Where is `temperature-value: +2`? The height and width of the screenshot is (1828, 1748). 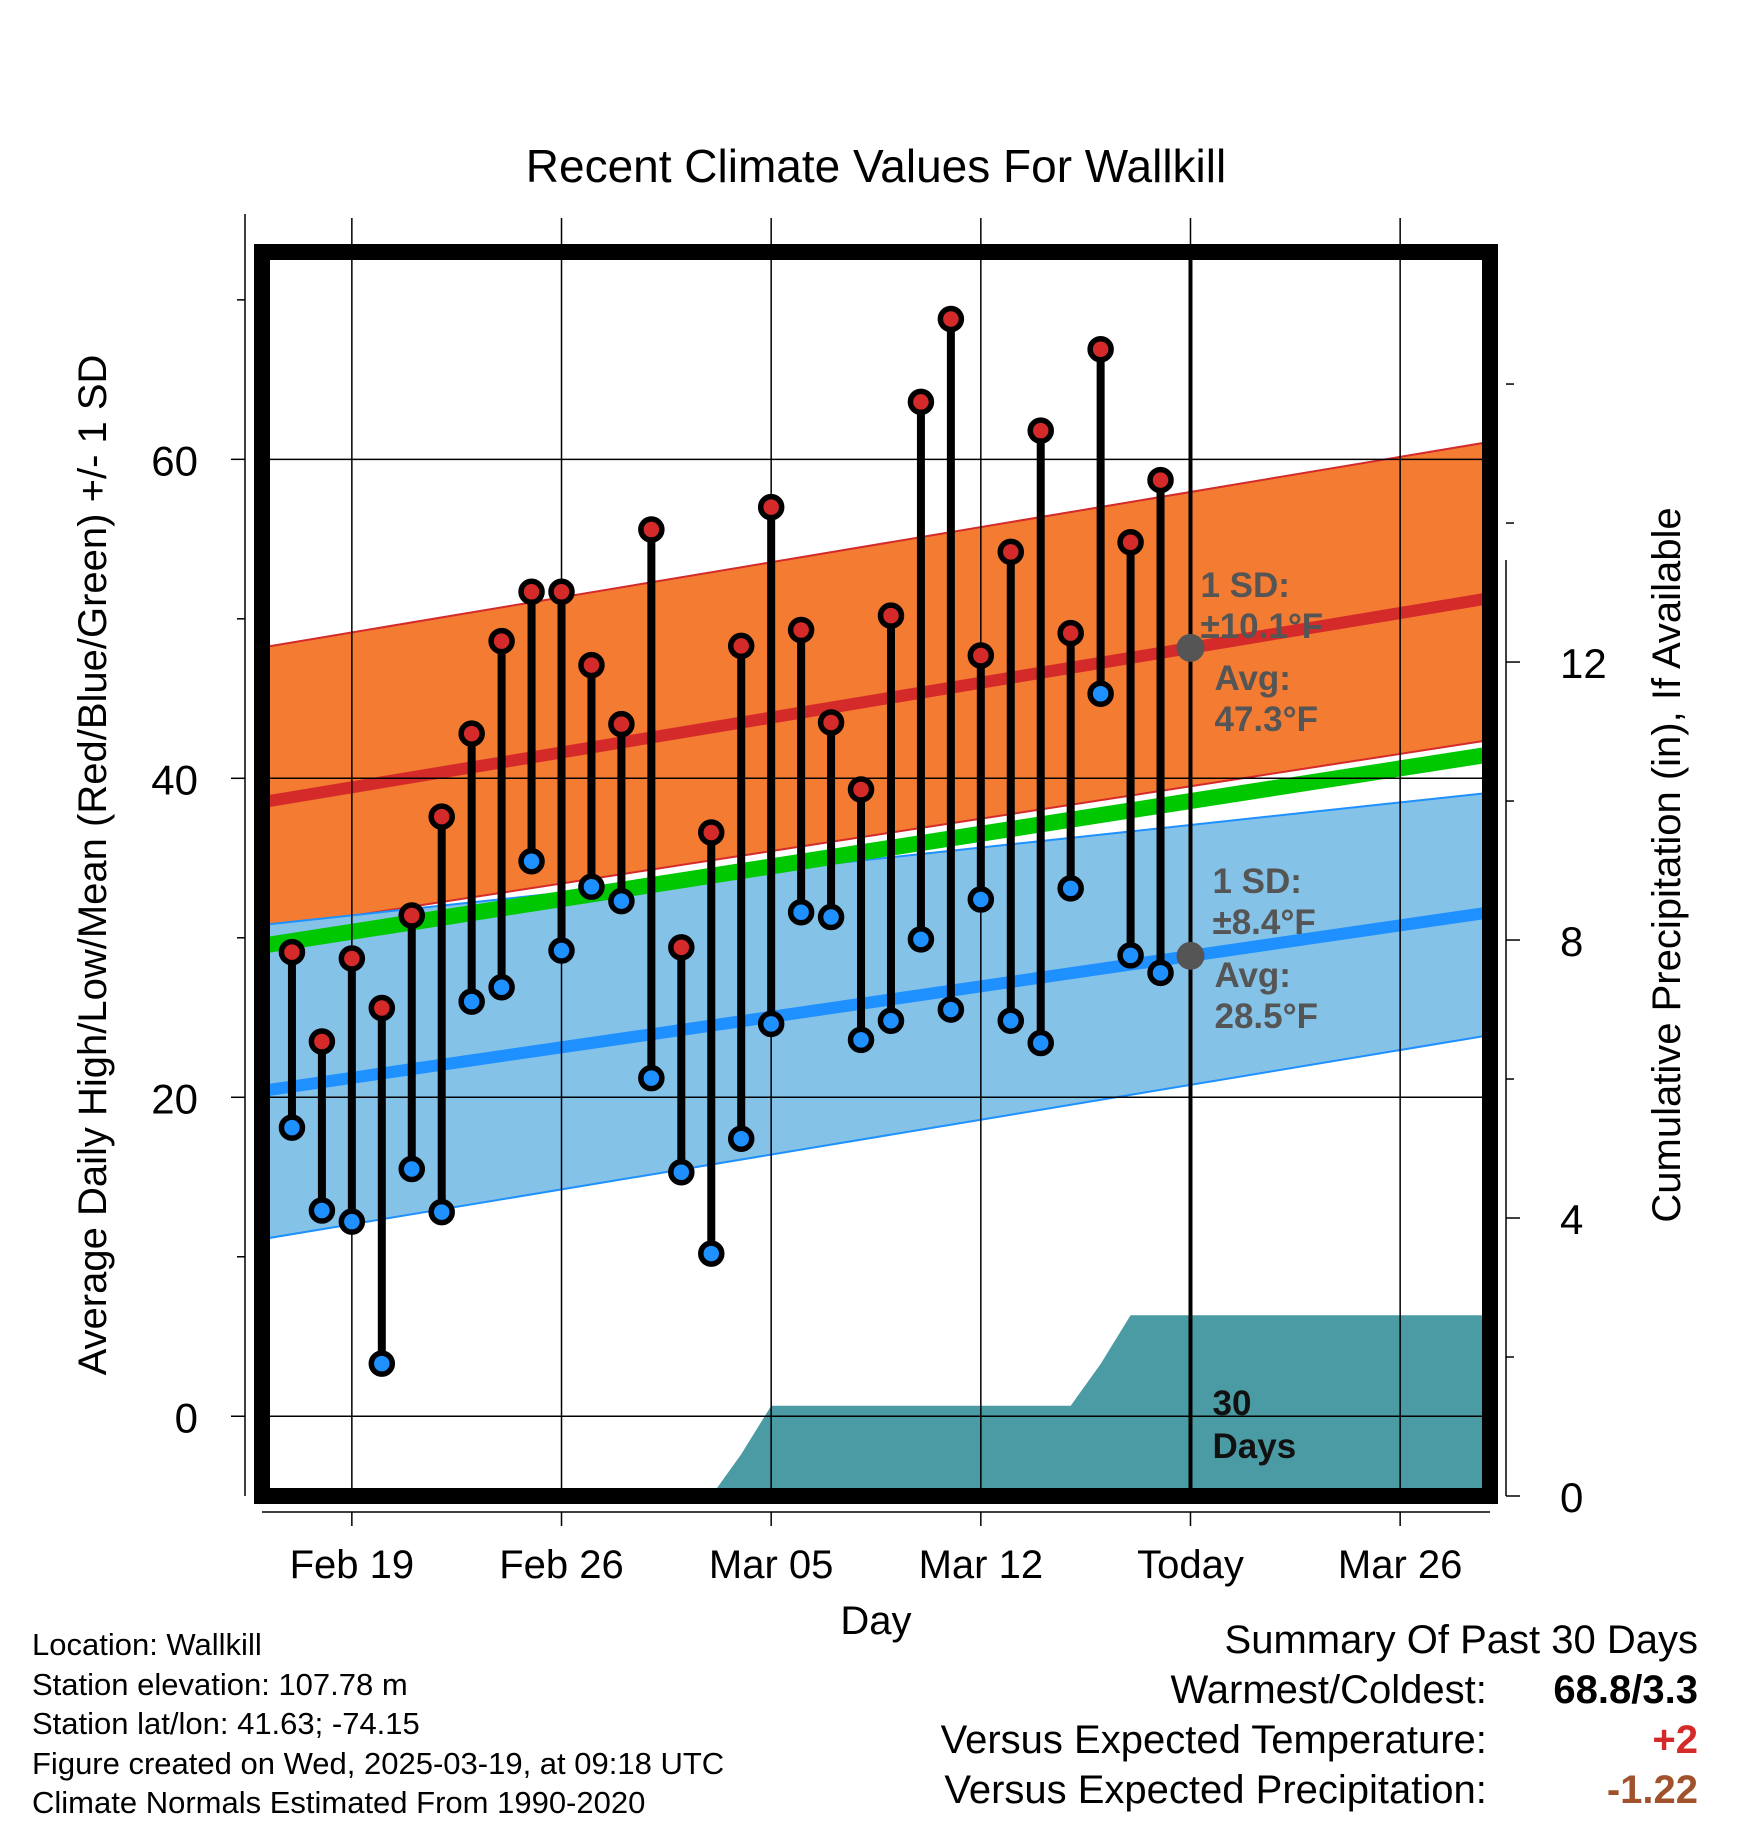 temperature-value: +2 is located at coordinates (1675, 1740).